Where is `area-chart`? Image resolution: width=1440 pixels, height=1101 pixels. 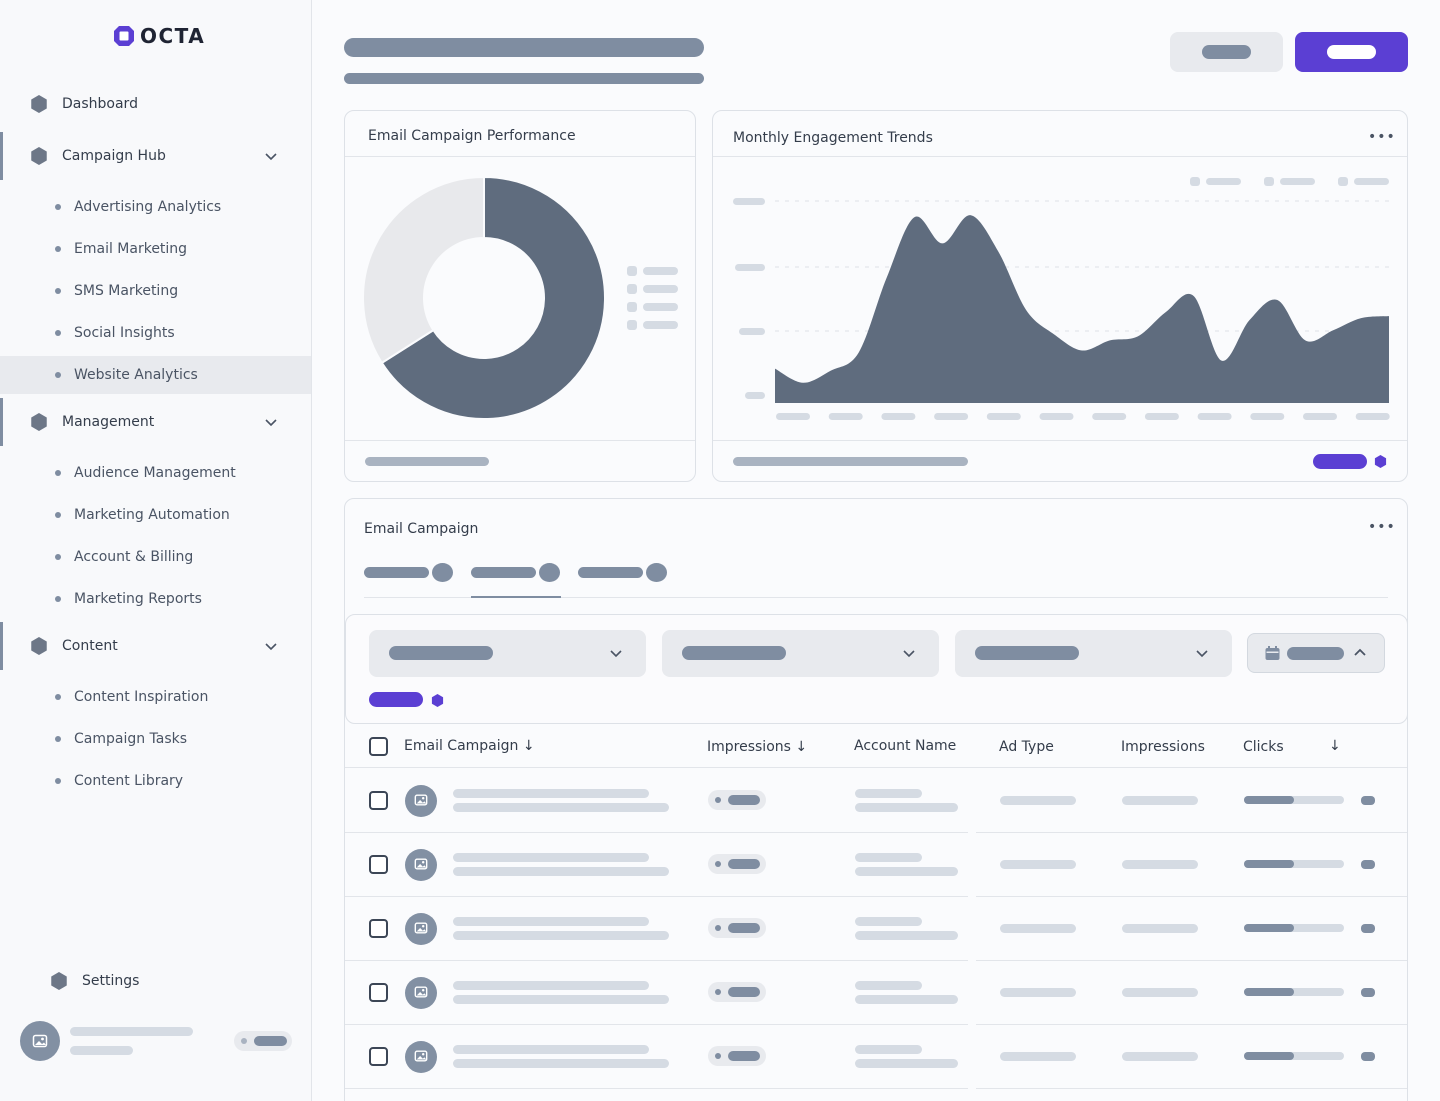
area-chart is located at coordinates (1061, 309).